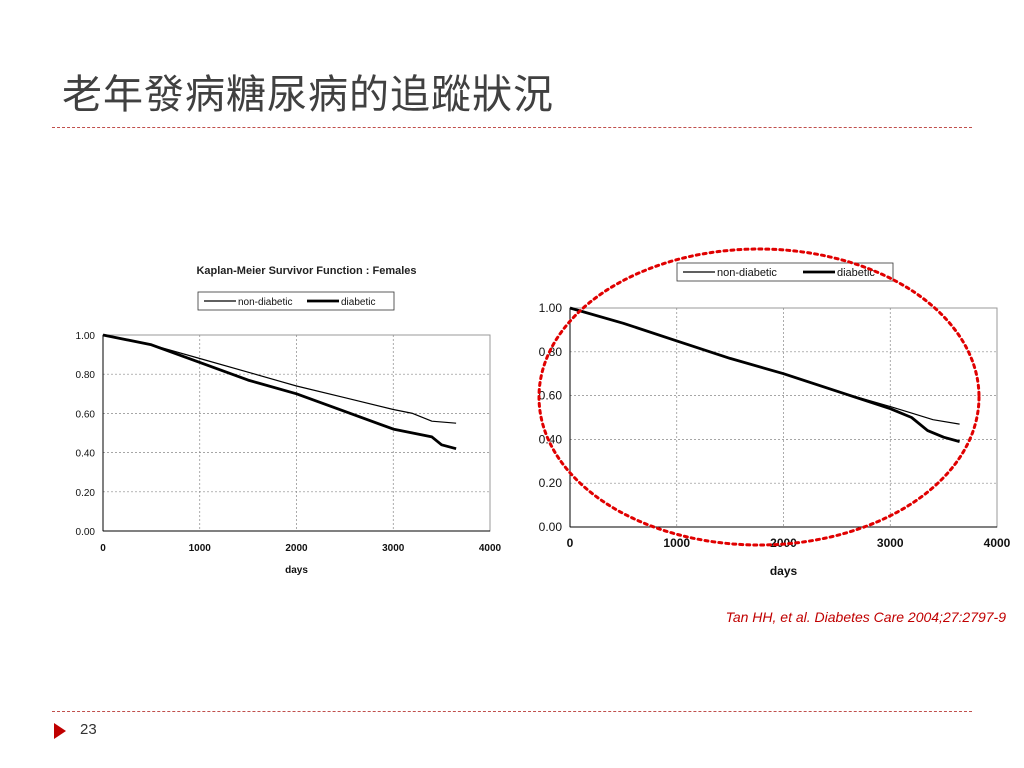  What do you see at coordinates (60, 731) in the screenshot?
I see `footer-bullet-icon` at bounding box center [60, 731].